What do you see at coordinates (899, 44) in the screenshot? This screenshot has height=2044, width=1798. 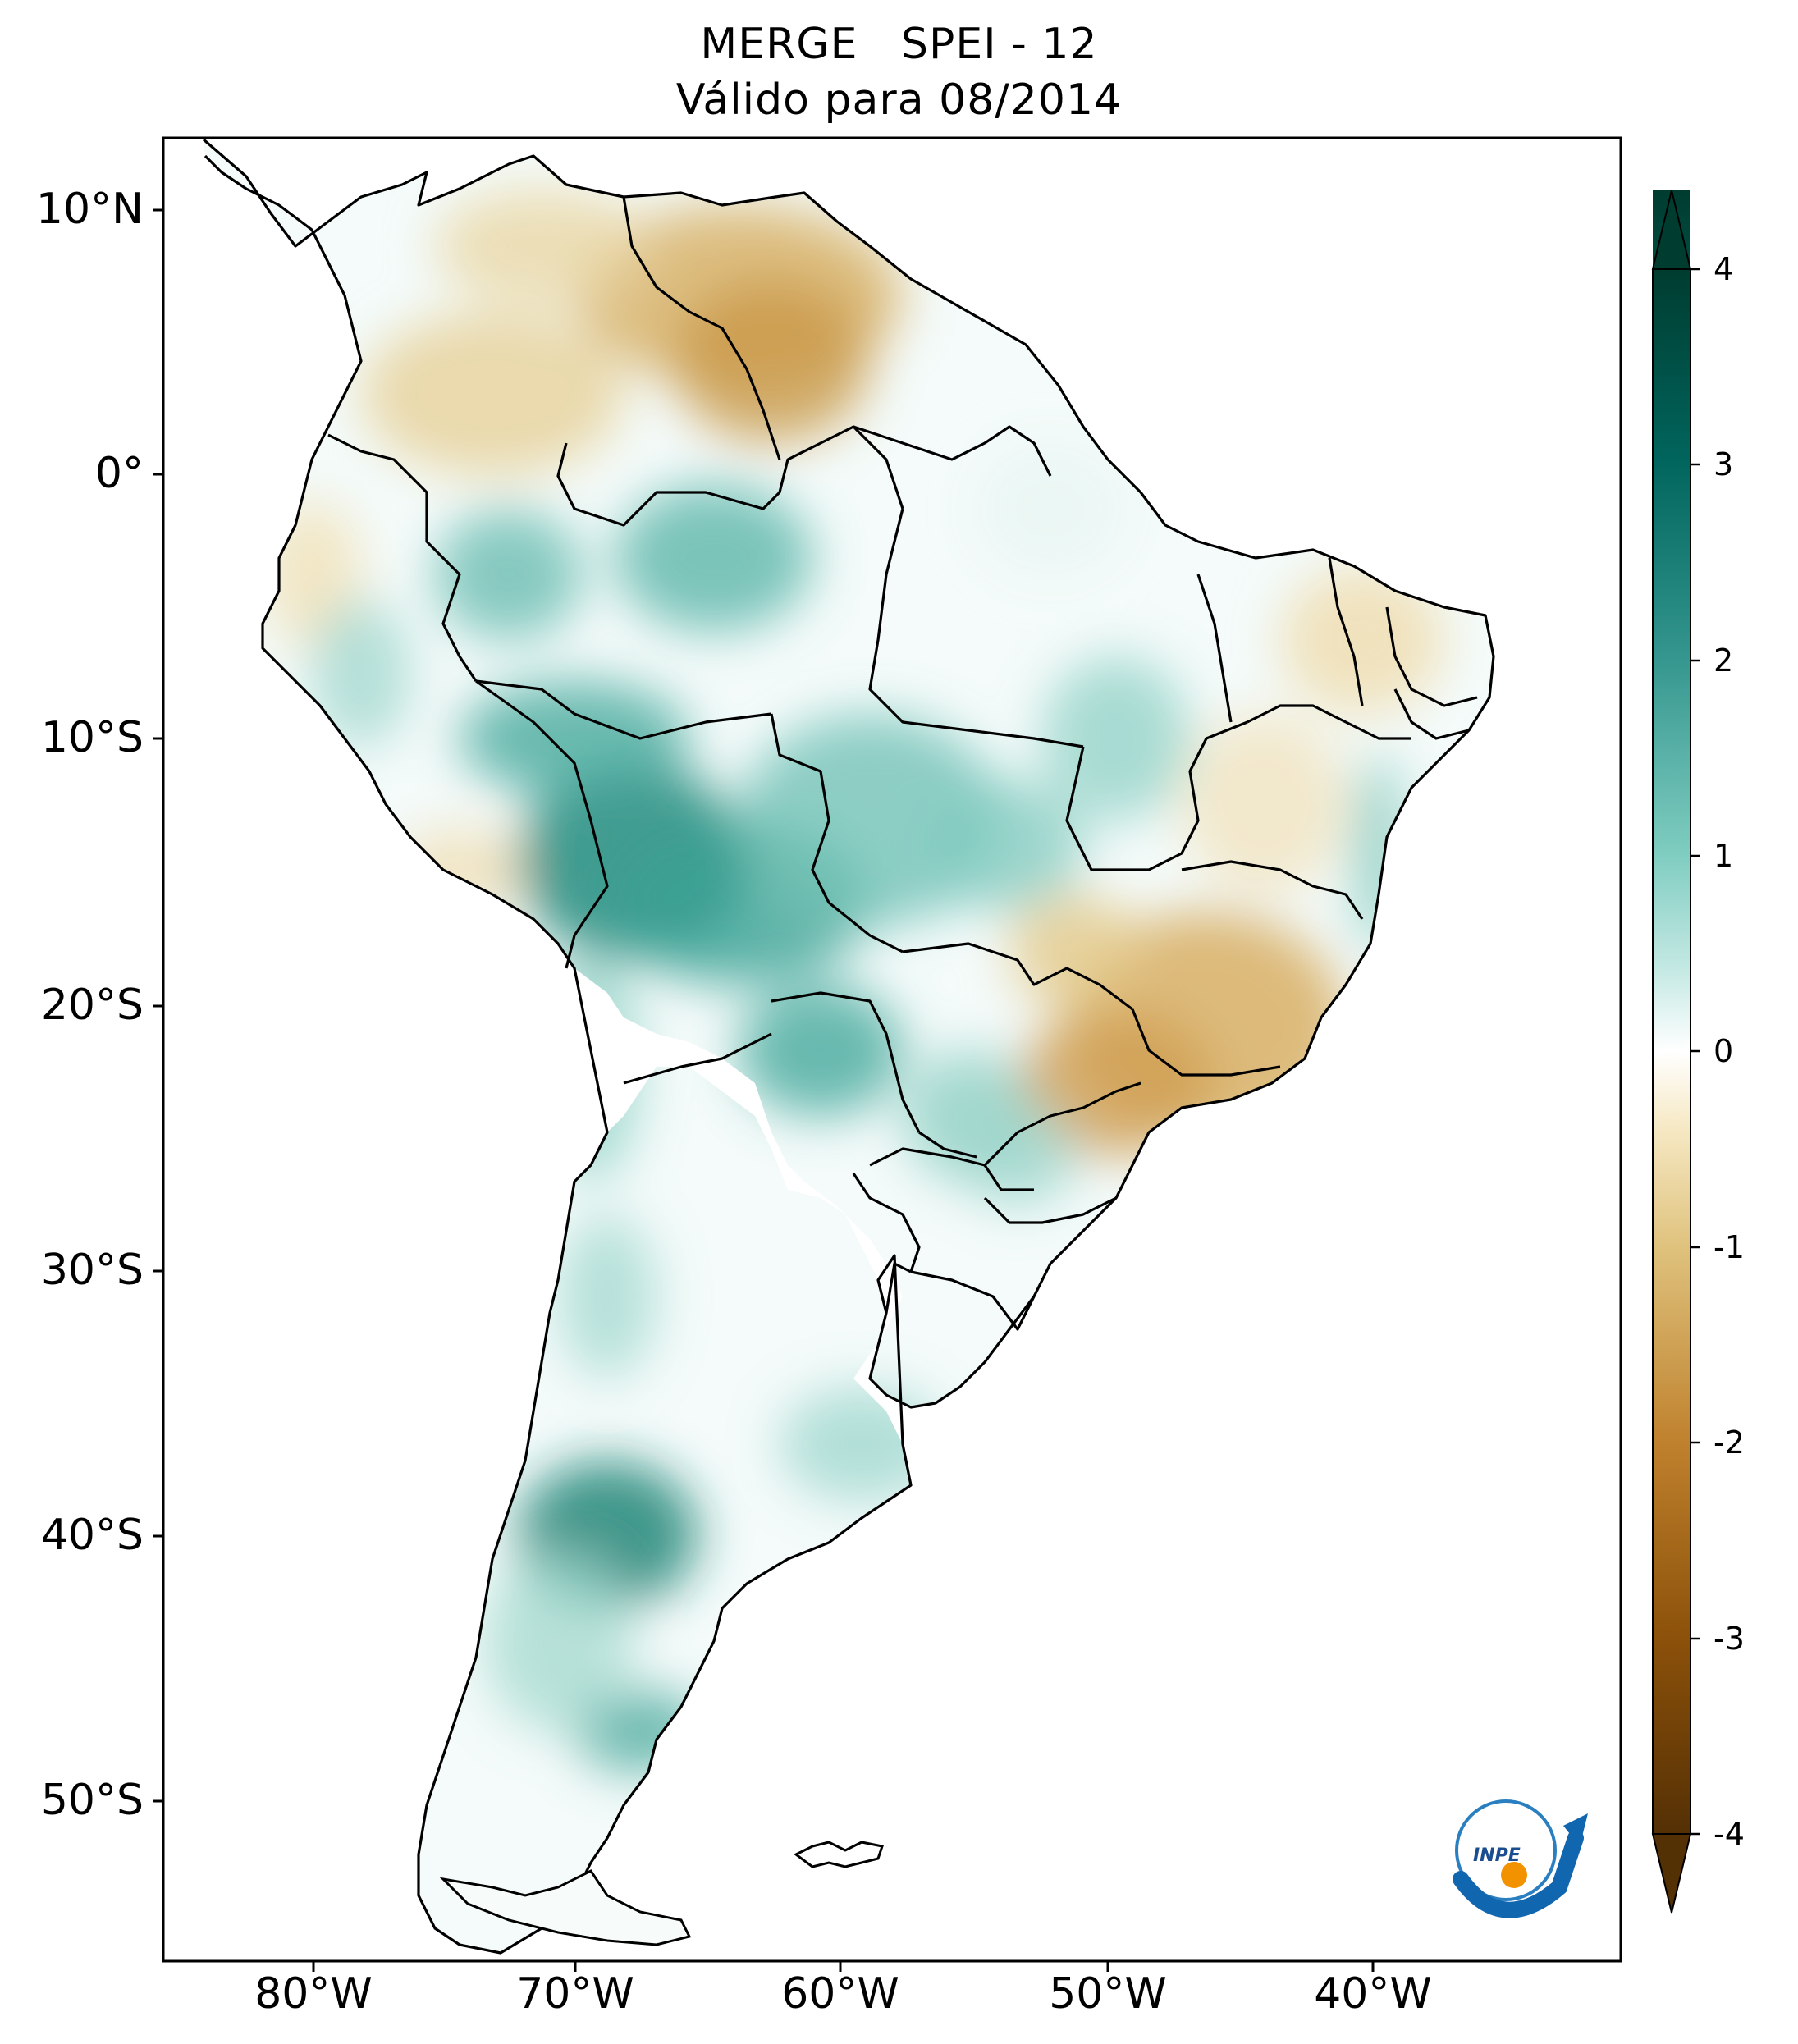 I see `figure-title: MERGE SPEI - 12` at bounding box center [899, 44].